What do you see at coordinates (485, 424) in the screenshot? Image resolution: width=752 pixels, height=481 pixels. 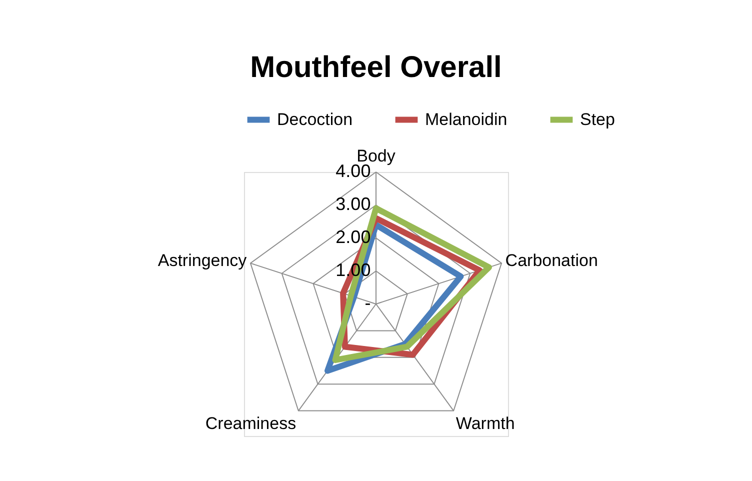 I see `spoke-label: Warmth` at bounding box center [485, 424].